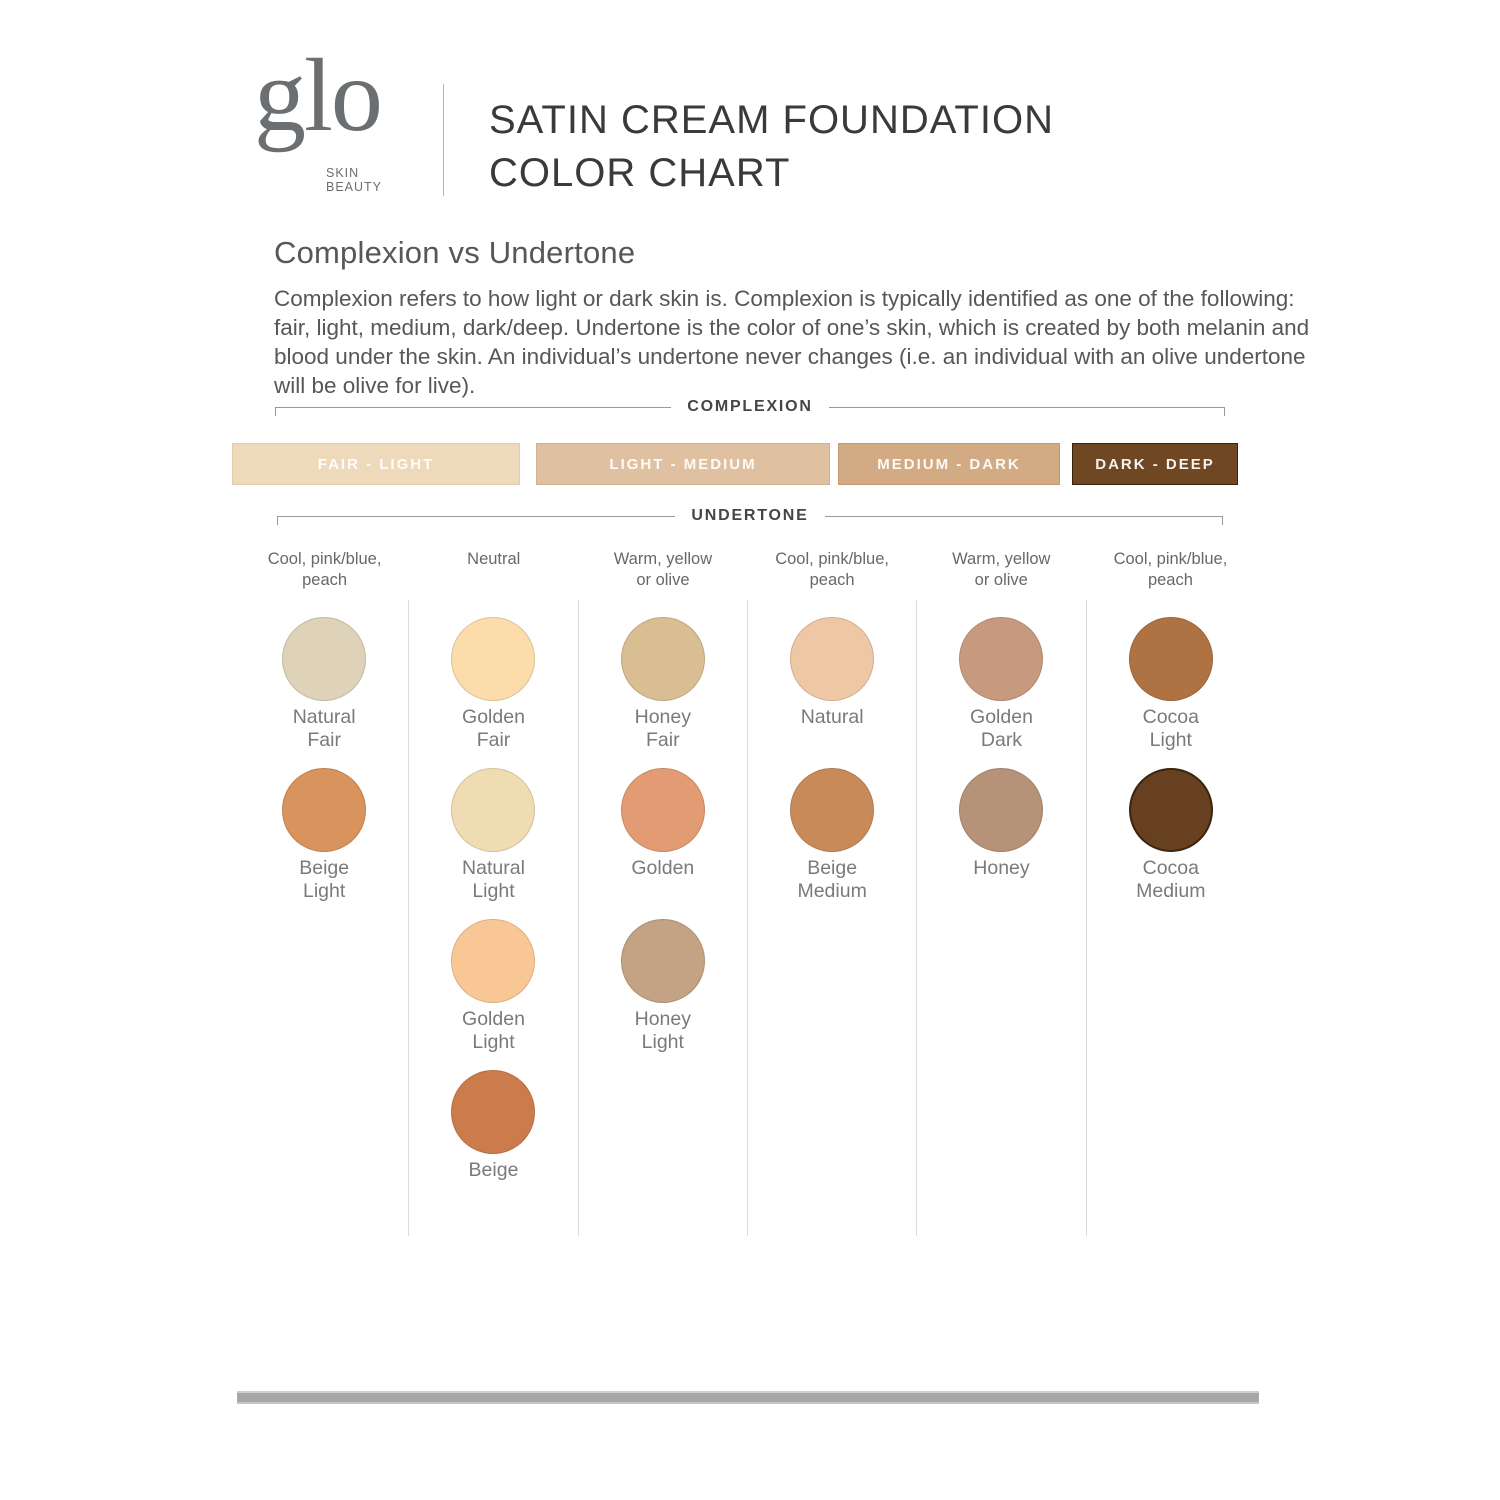 The image size is (1500, 1500). What do you see at coordinates (343, 173) in the screenshot?
I see `brand-sub-line1: SKIN` at bounding box center [343, 173].